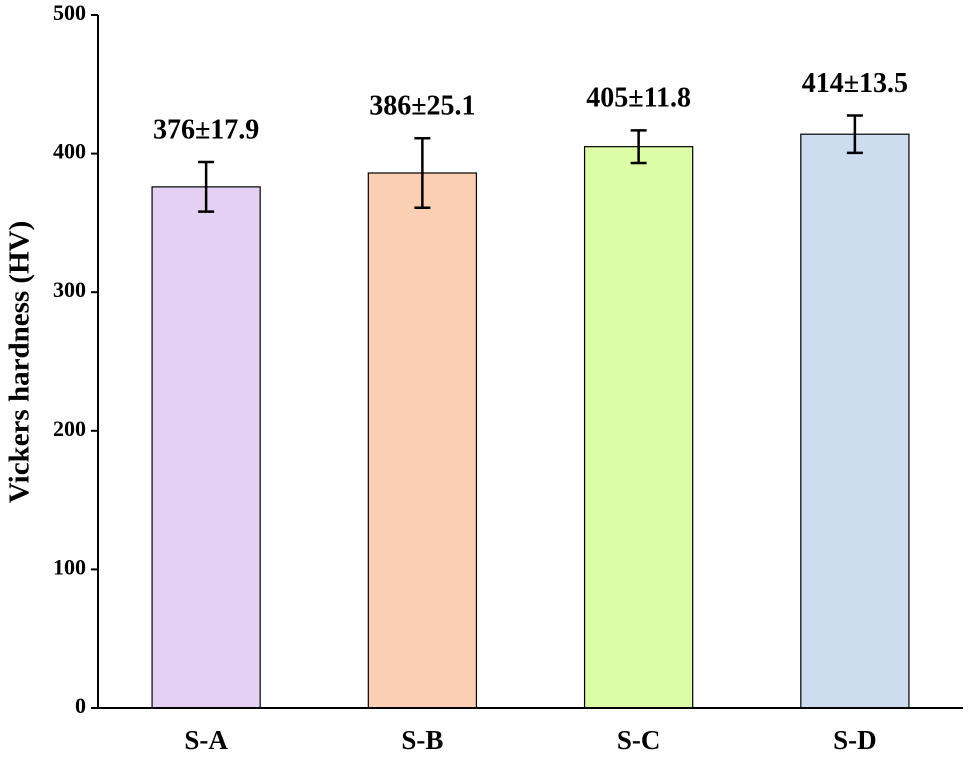 The image size is (969, 759). Describe the element at coordinates (69, 12) in the screenshot. I see `y-tick-label: 500` at that location.